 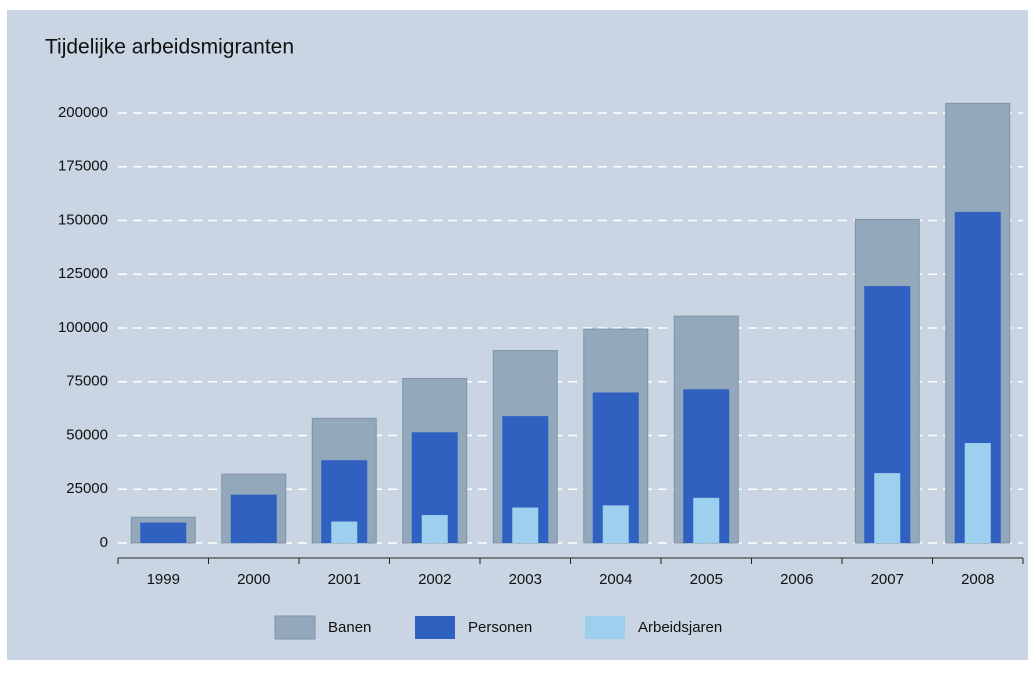 What do you see at coordinates (83, 273) in the screenshot?
I see `y-tick-label: 125000` at bounding box center [83, 273].